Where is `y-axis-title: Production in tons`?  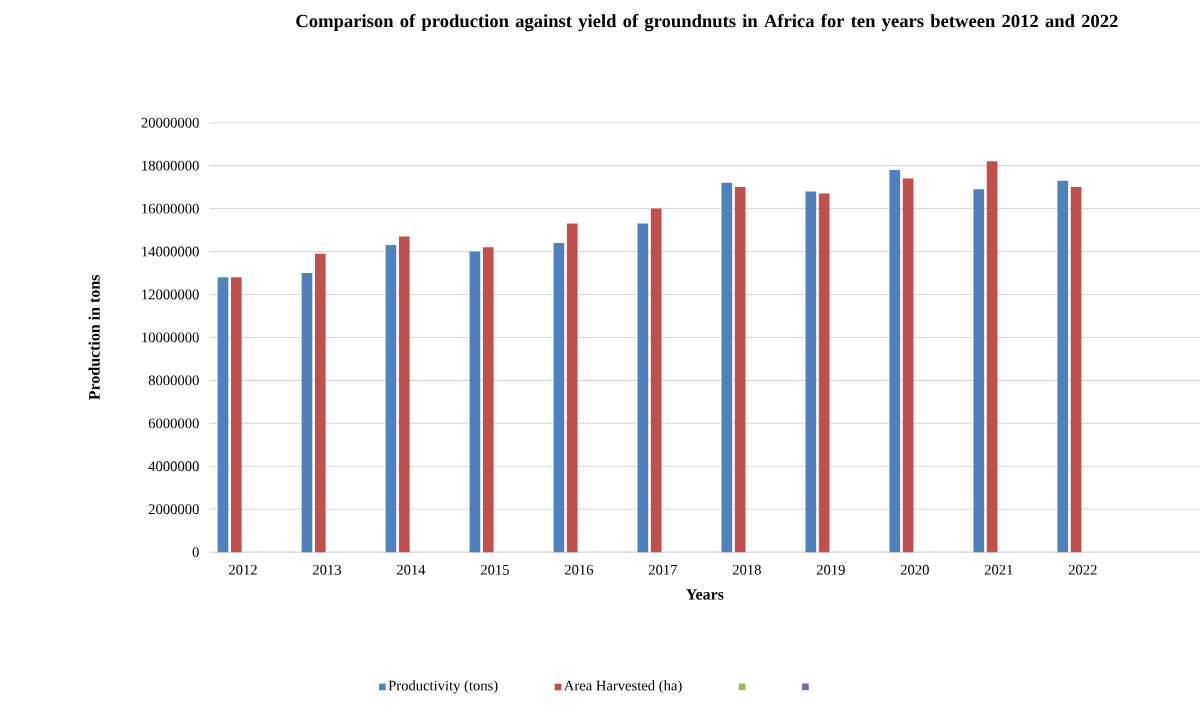 y-axis-title: Production in tons is located at coordinates (94, 338).